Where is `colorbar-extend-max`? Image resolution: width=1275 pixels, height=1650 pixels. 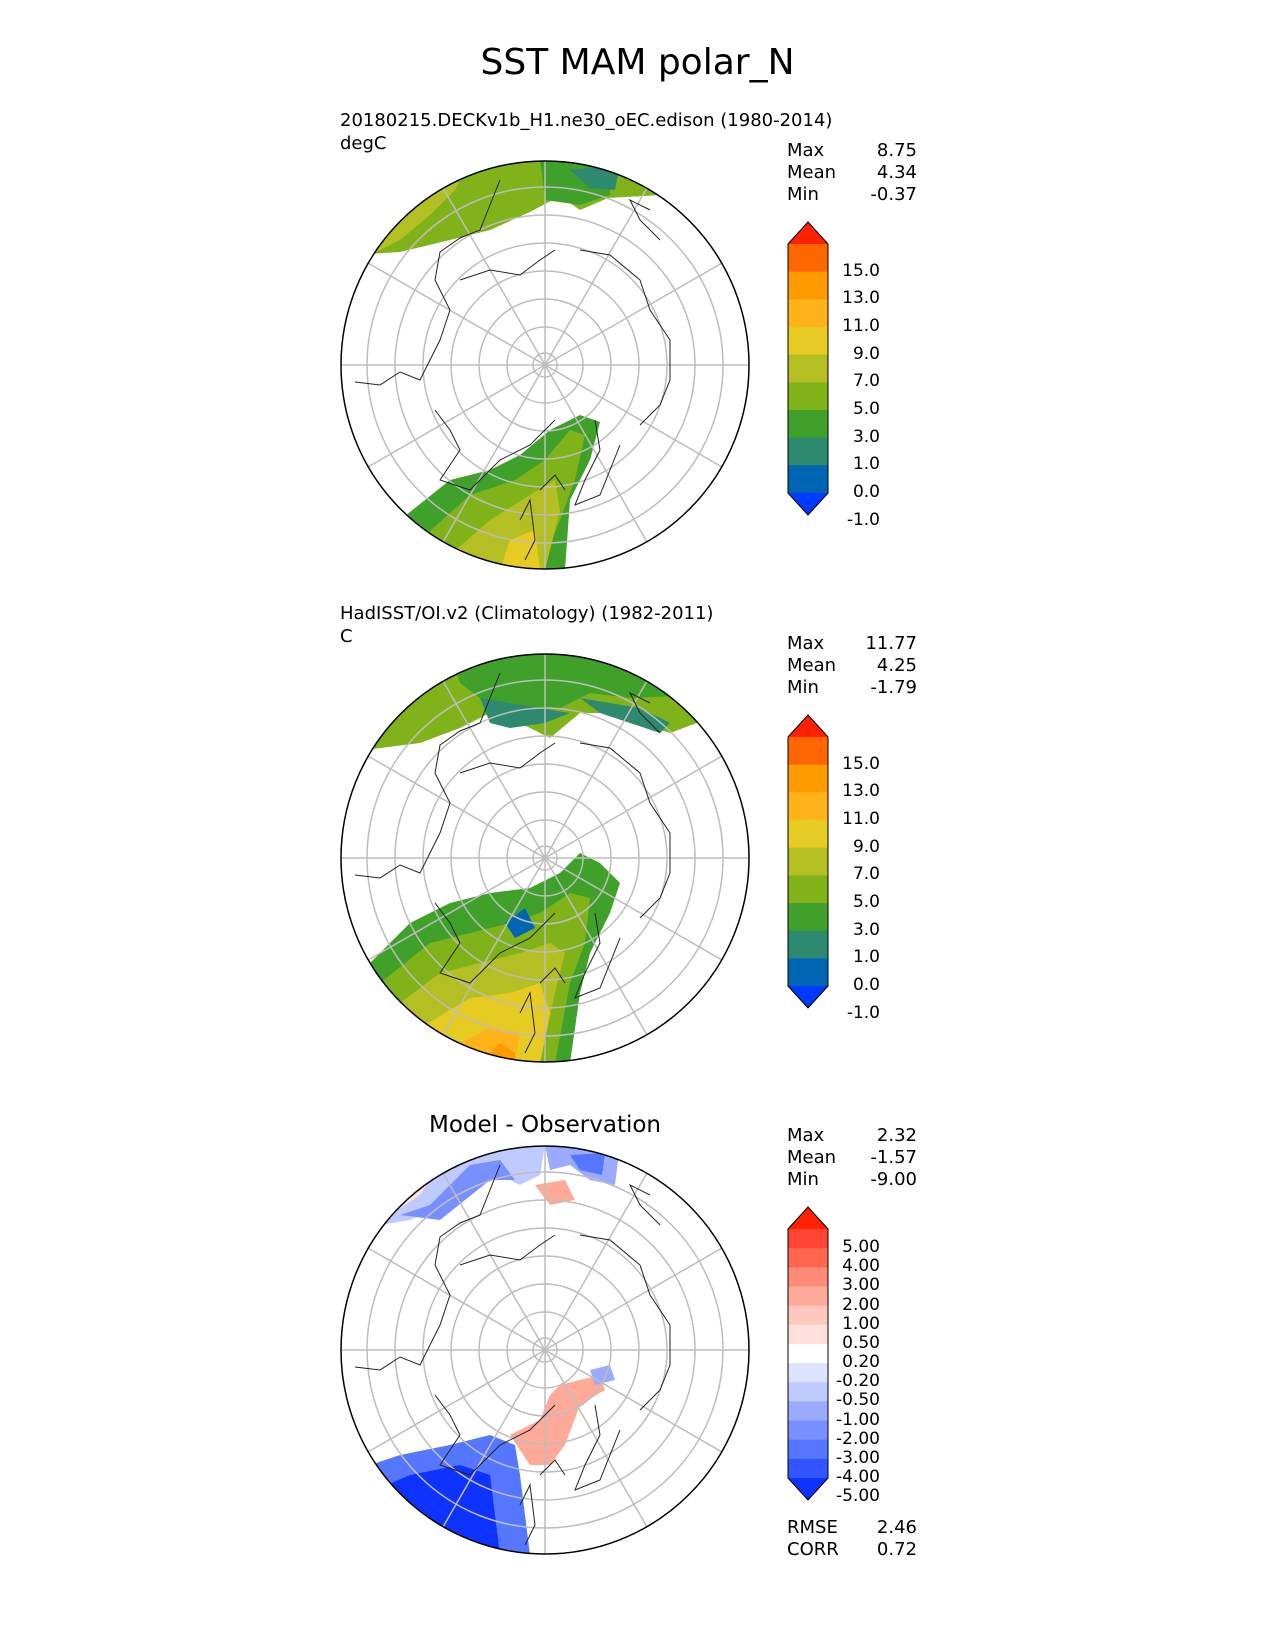
colorbar-extend-max is located at coordinates (808, 726).